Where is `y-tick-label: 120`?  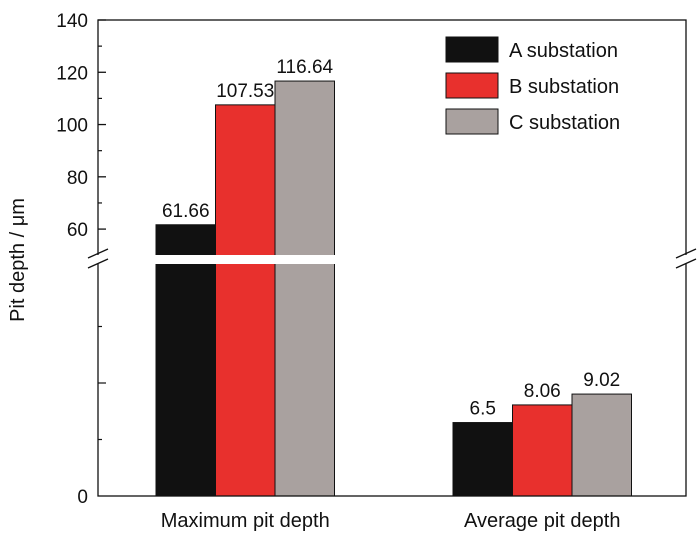 y-tick-label: 120 is located at coordinates (72, 73).